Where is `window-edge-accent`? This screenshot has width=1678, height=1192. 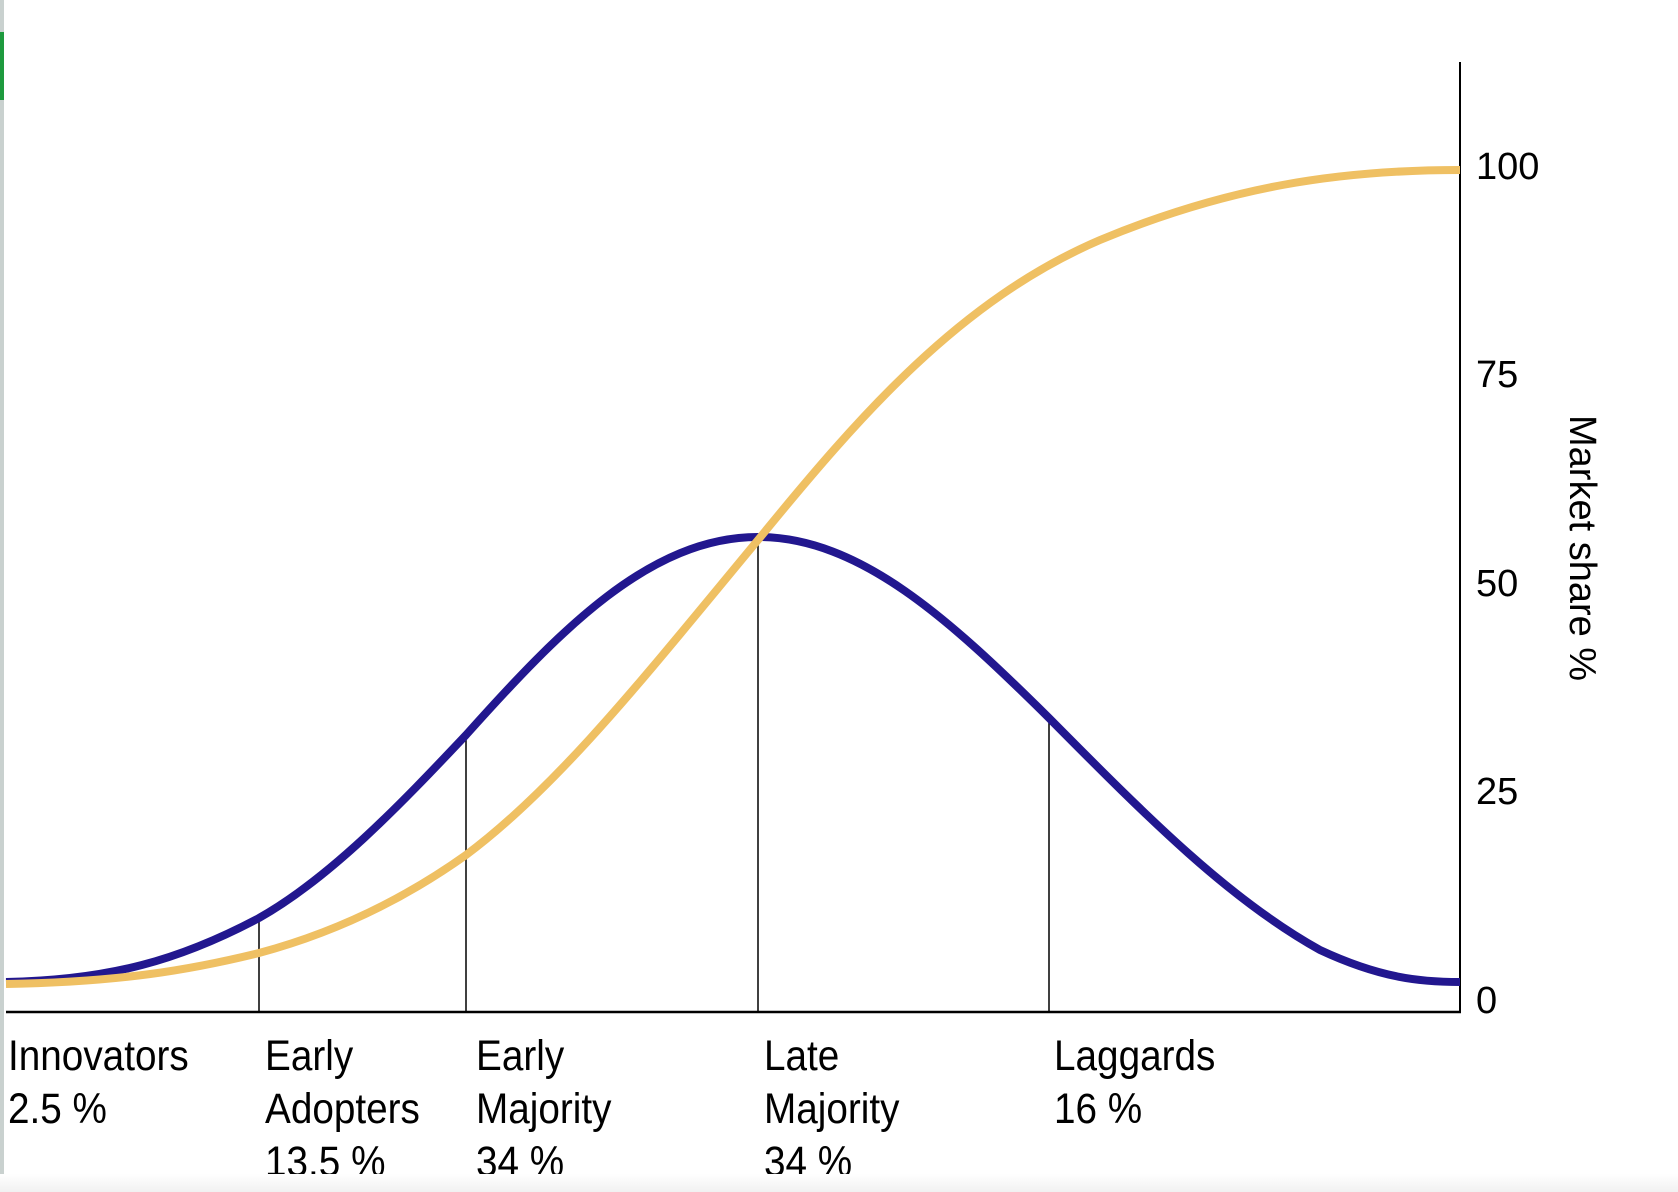
window-edge-accent is located at coordinates (2, 66).